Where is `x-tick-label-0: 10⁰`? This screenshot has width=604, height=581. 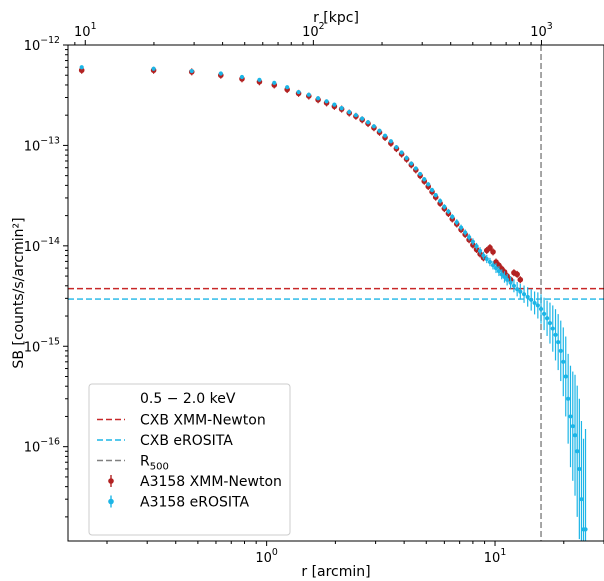 x-tick-label-0: 10⁰ is located at coordinates (266, 556).